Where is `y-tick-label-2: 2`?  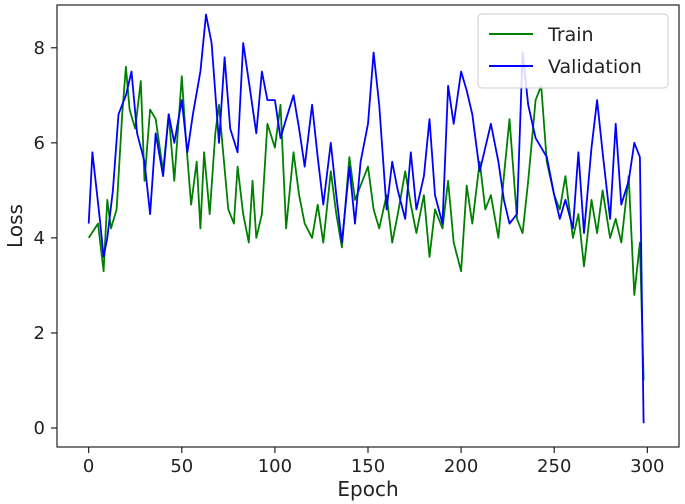
y-tick-label-2: 2 is located at coordinates (39, 333).